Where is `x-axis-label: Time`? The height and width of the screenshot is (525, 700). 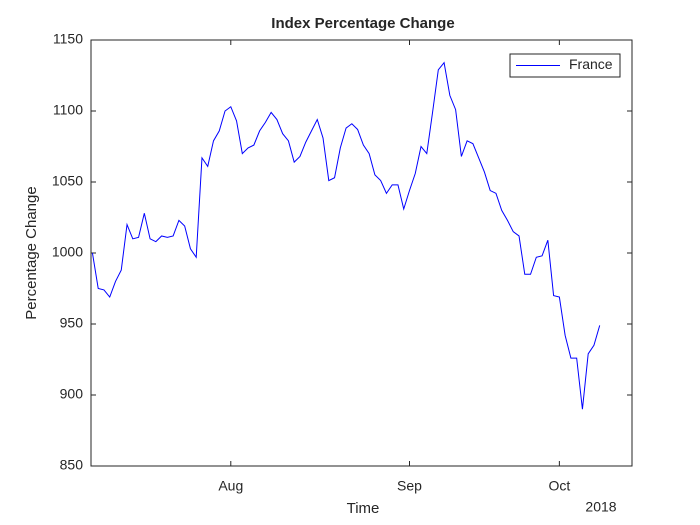 x-axis-label: Time is located at coordinates (363, 508).